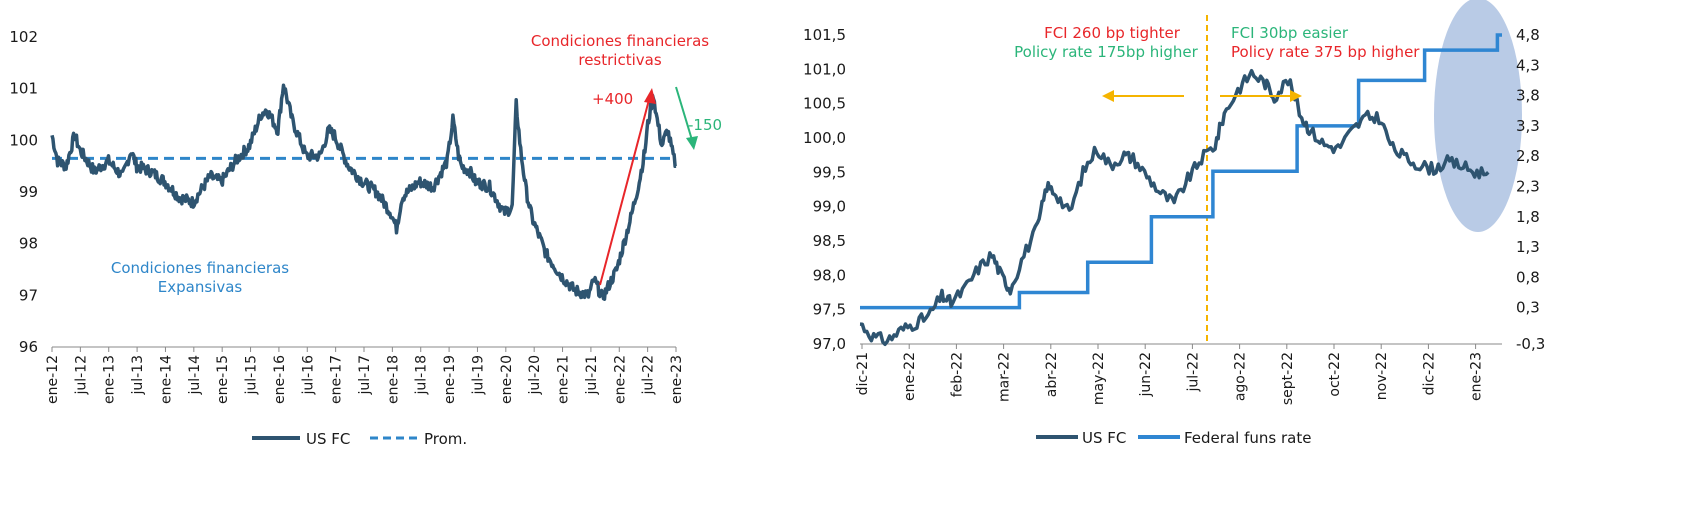 This screenshot has width=1688, height=521. What do you see at coordinates (824, 104) in the screenshot?
I see `right-y-tick: 100,5` at bounding box center [824, 104].